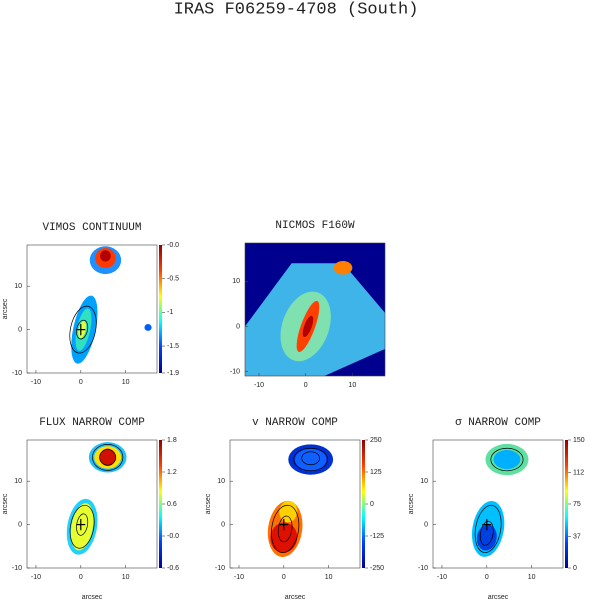  I want to click on colorbar-label: -1.5, so click(173, 346).